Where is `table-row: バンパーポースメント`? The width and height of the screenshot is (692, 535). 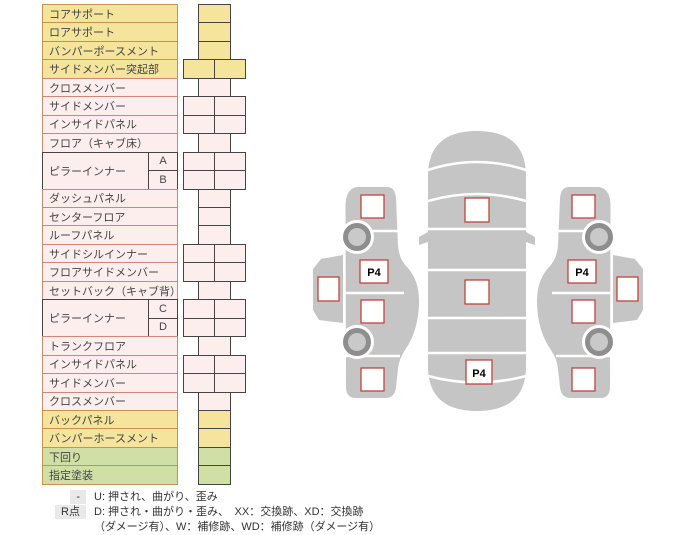
table-row: バンパーポースメント is located at coordinates (144, 50).